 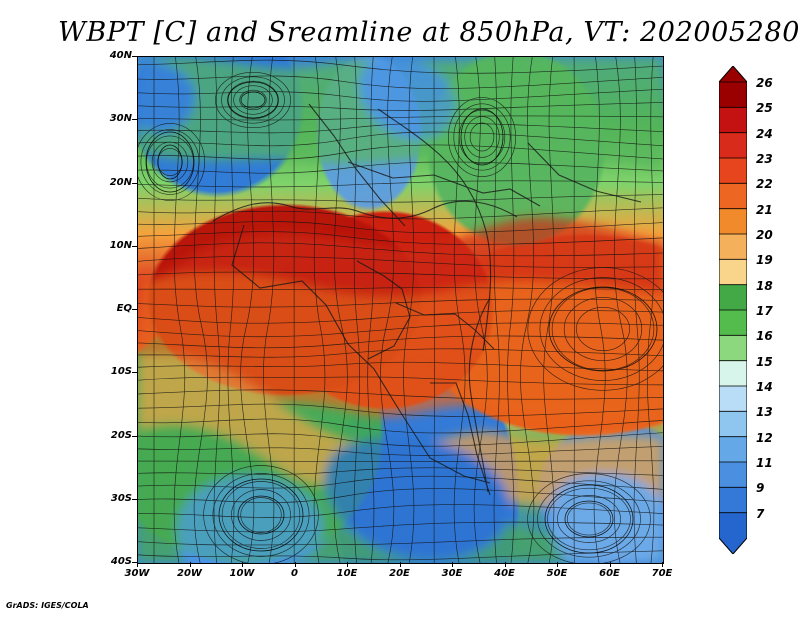 What do you see at coordinates (764, 209) in the screenshot?
I see `colorbar-label: 21` at bounding box center [764, 209].